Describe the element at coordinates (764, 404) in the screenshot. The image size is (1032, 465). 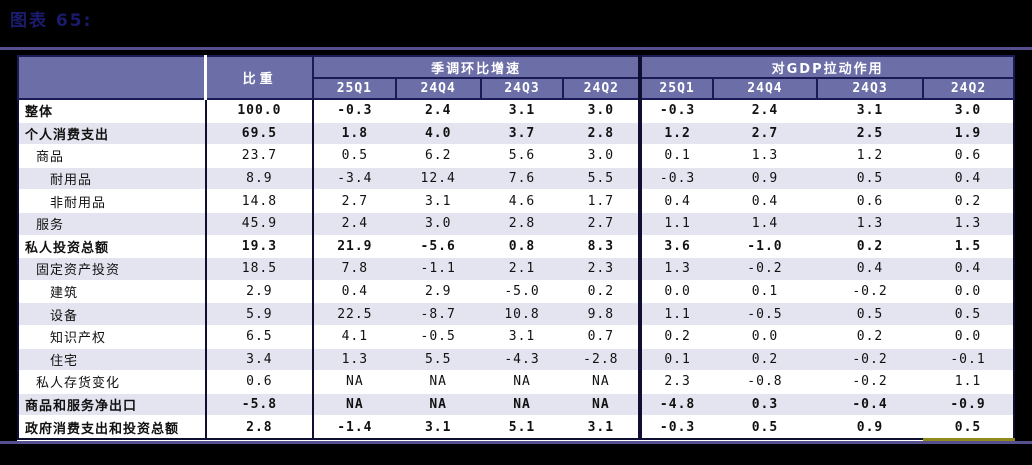
I see `gdp-value: 0.3` at that location.